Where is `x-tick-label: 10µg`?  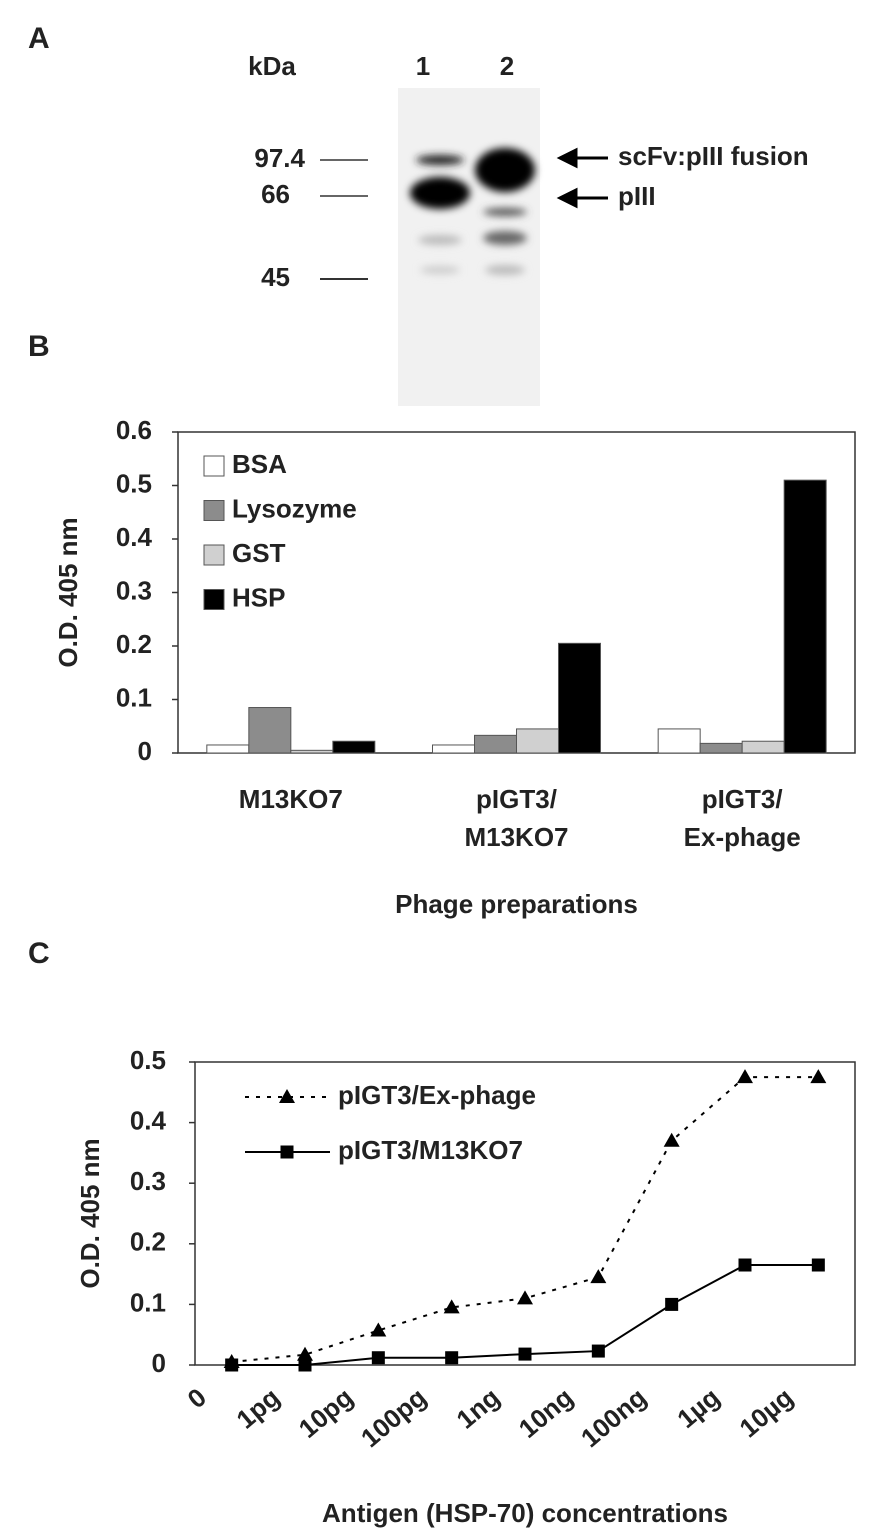
x-tick-label: 10µg is located at coordinates (766, 1412).